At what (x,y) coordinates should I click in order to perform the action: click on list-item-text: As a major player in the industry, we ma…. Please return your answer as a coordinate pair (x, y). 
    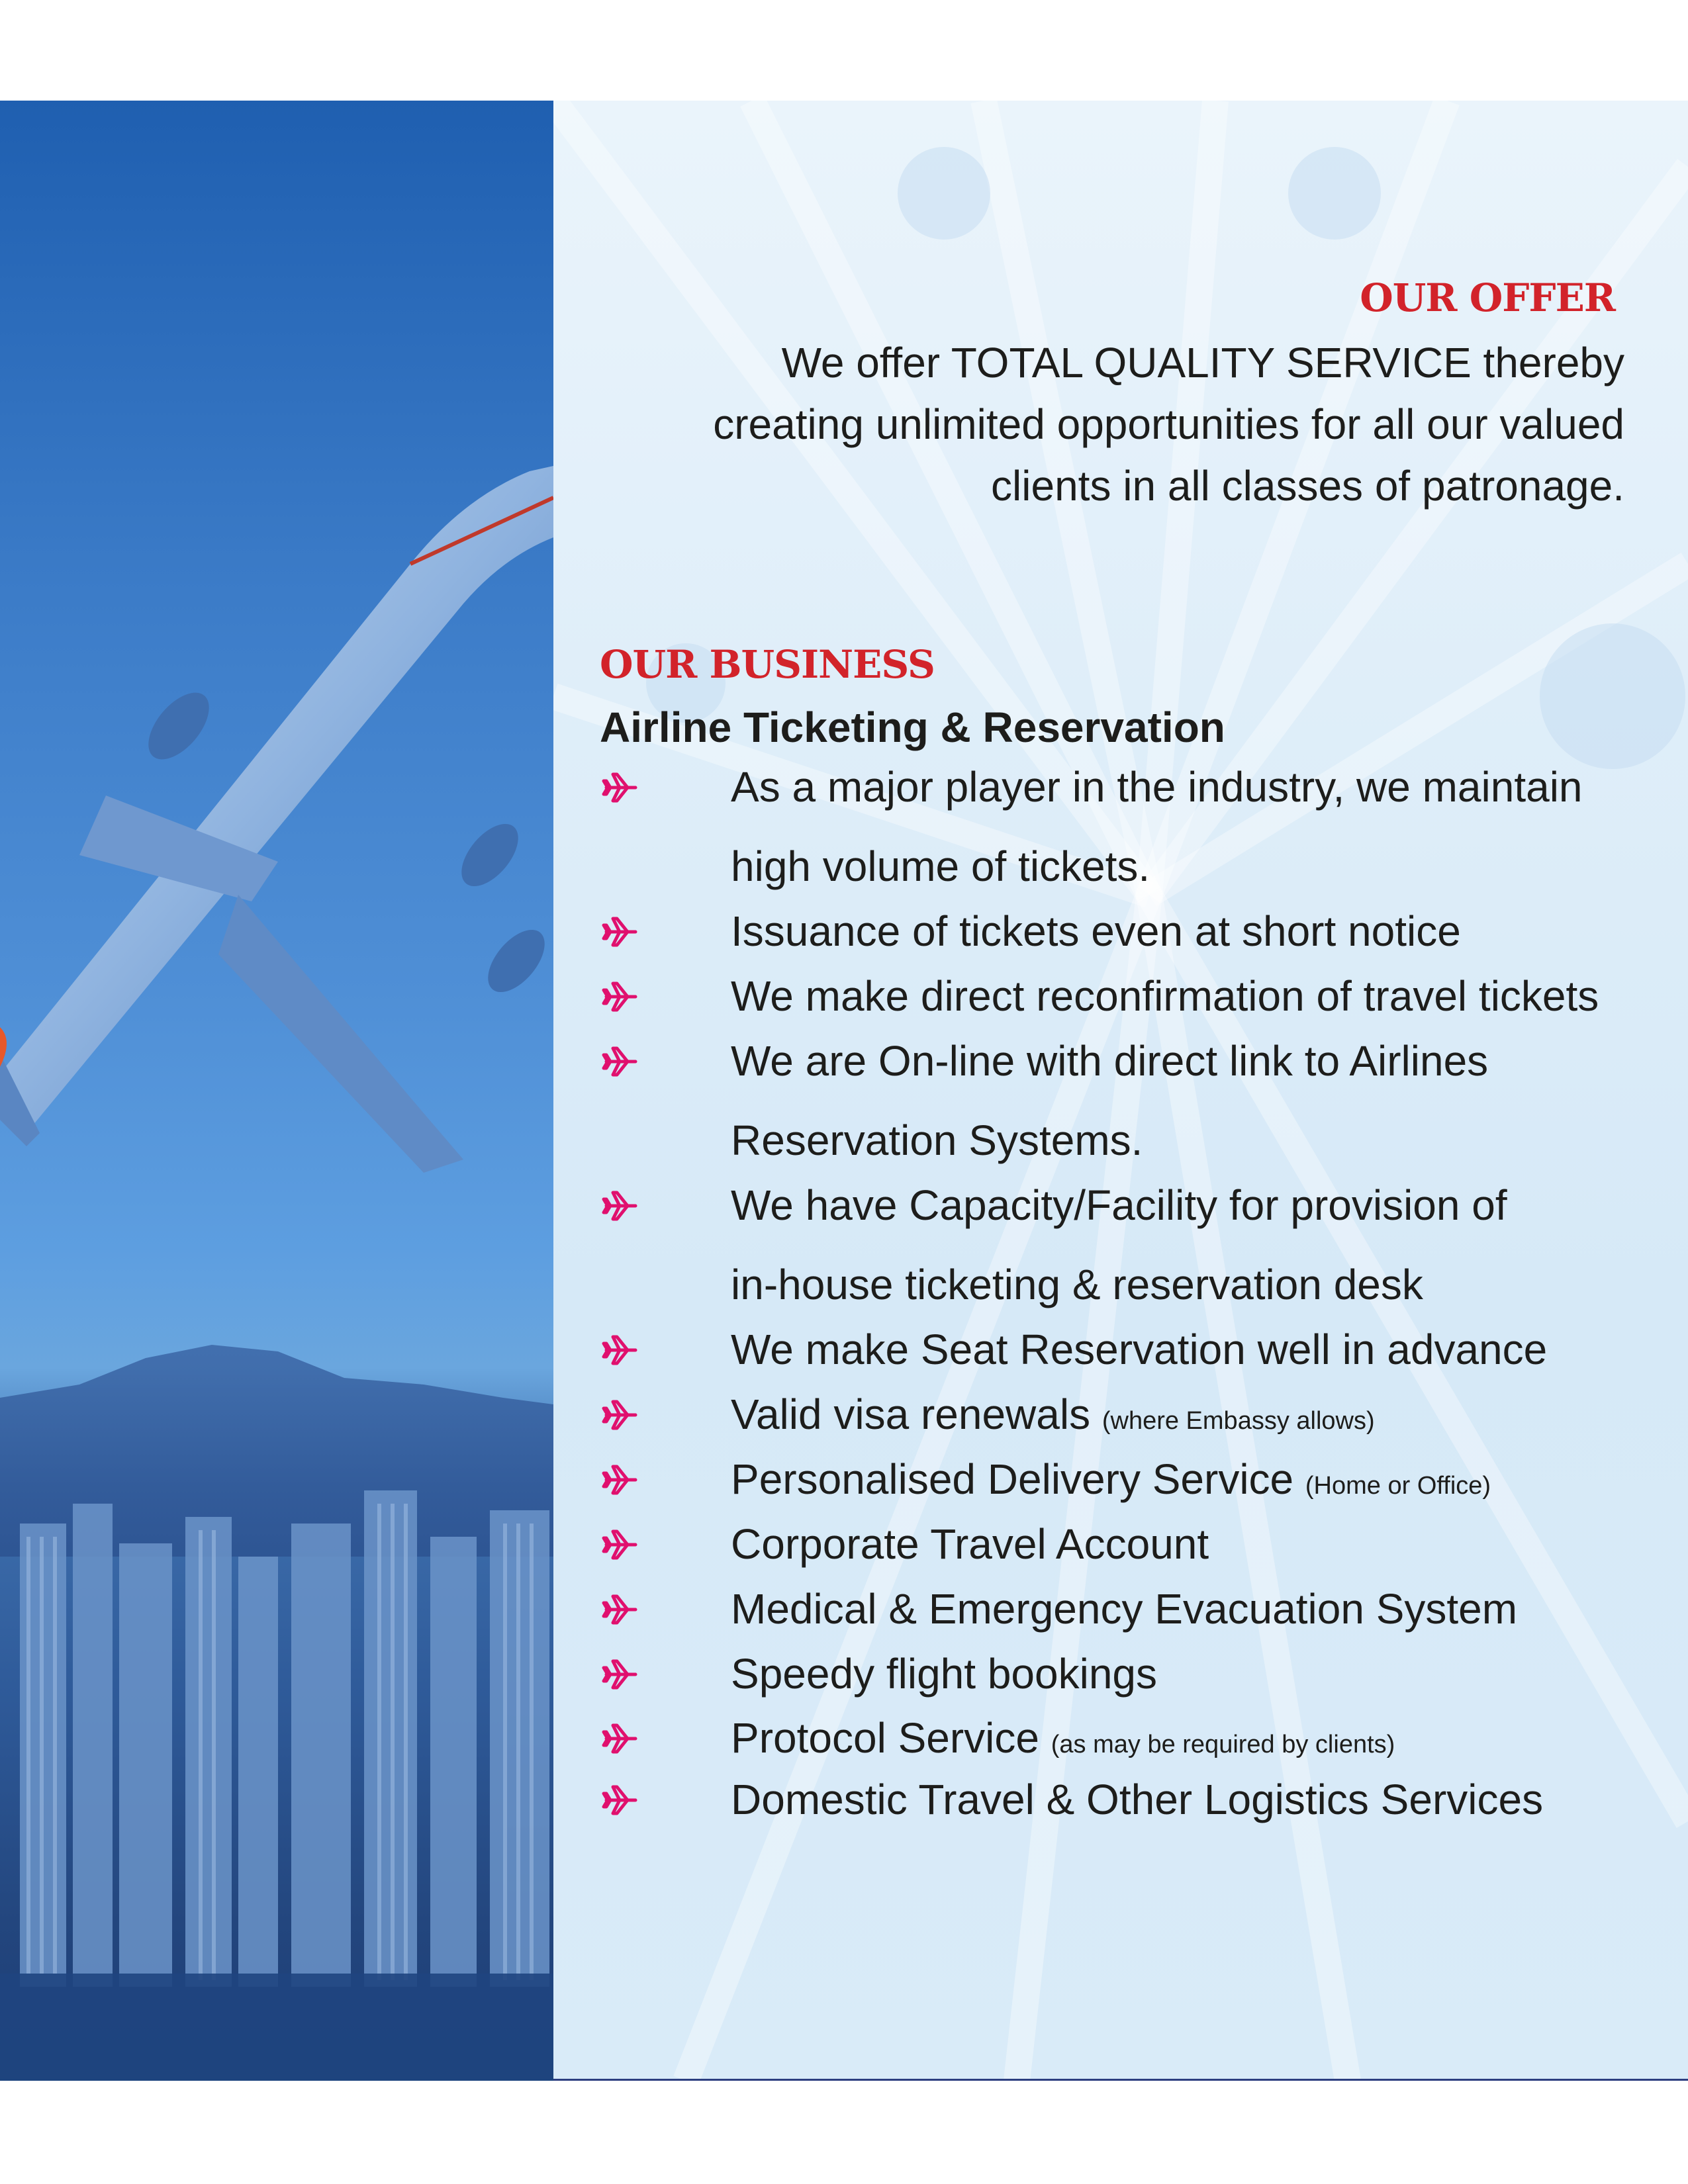
    Looking at the image, I should click on (1157, 786).